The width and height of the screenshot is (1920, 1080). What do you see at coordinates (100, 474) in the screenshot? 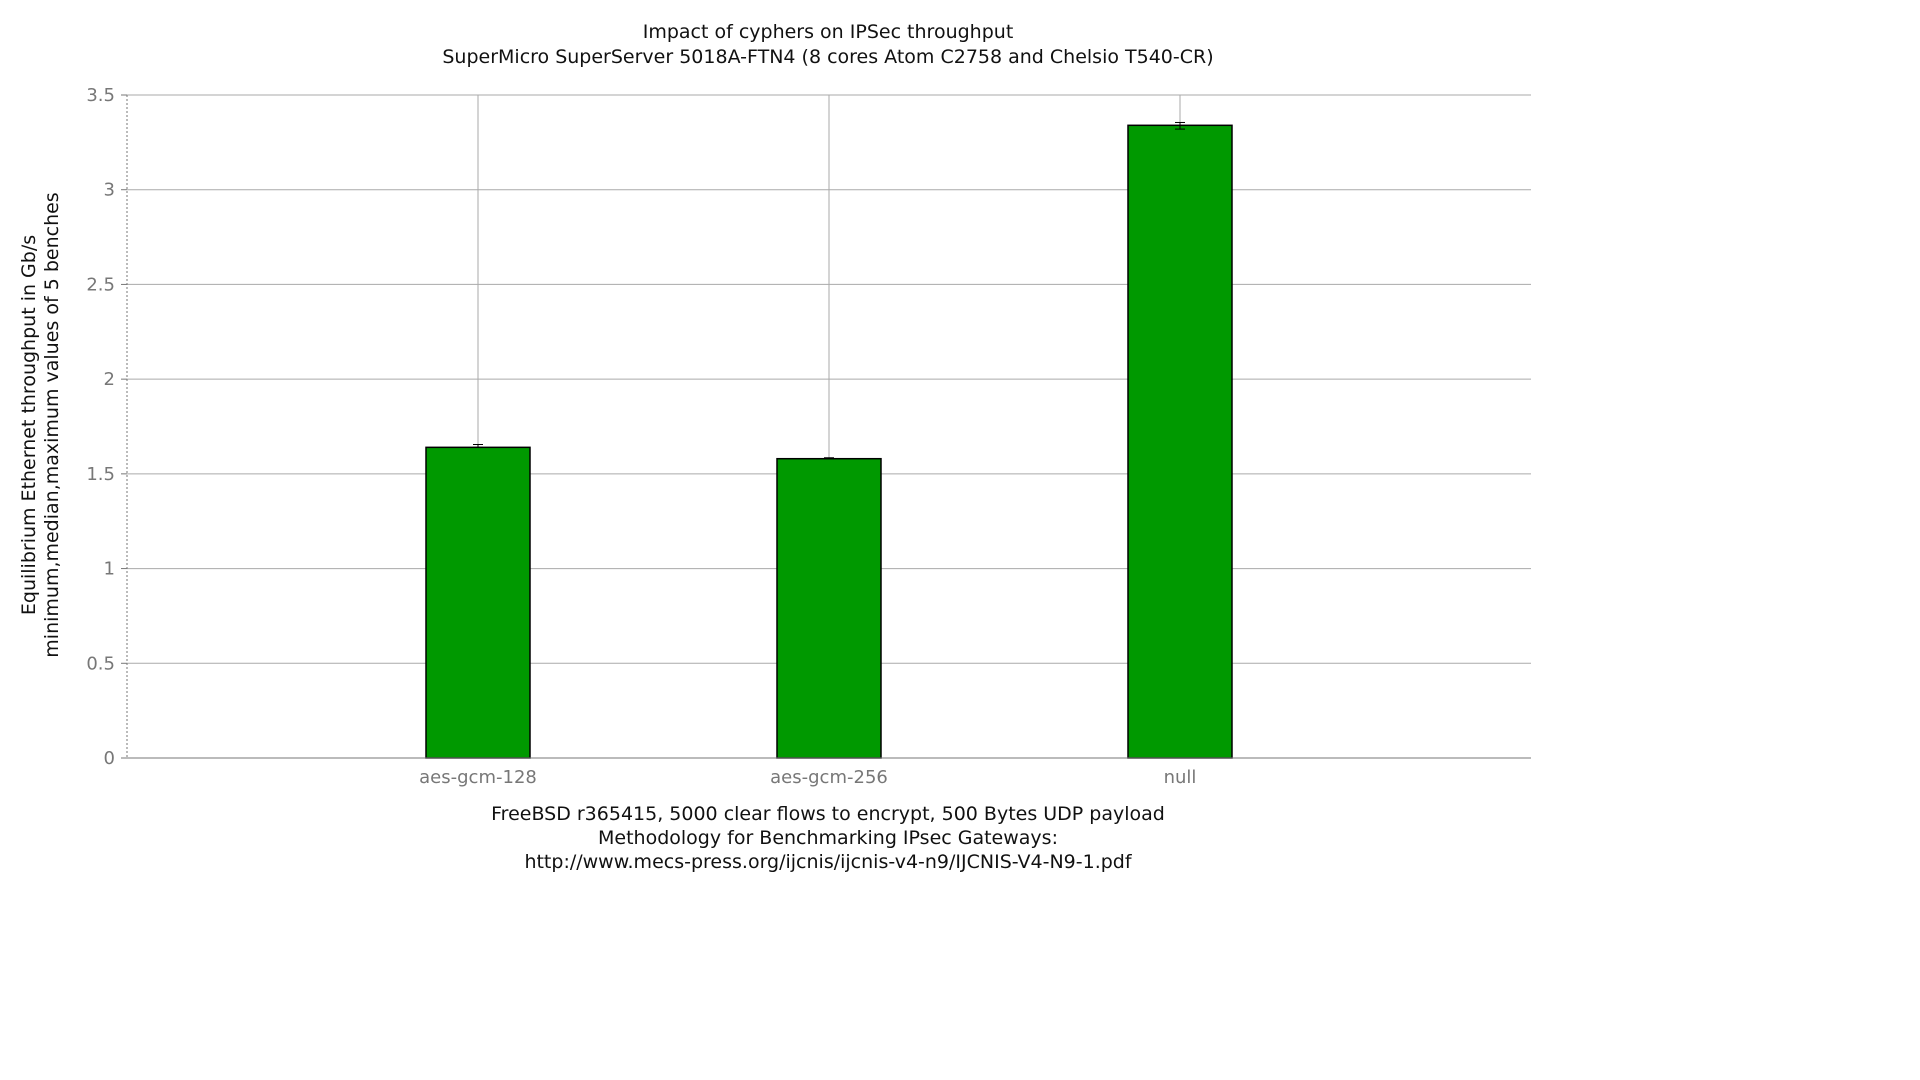
I see `y-tick-label: 1.5` at bounding box center [100, 474].